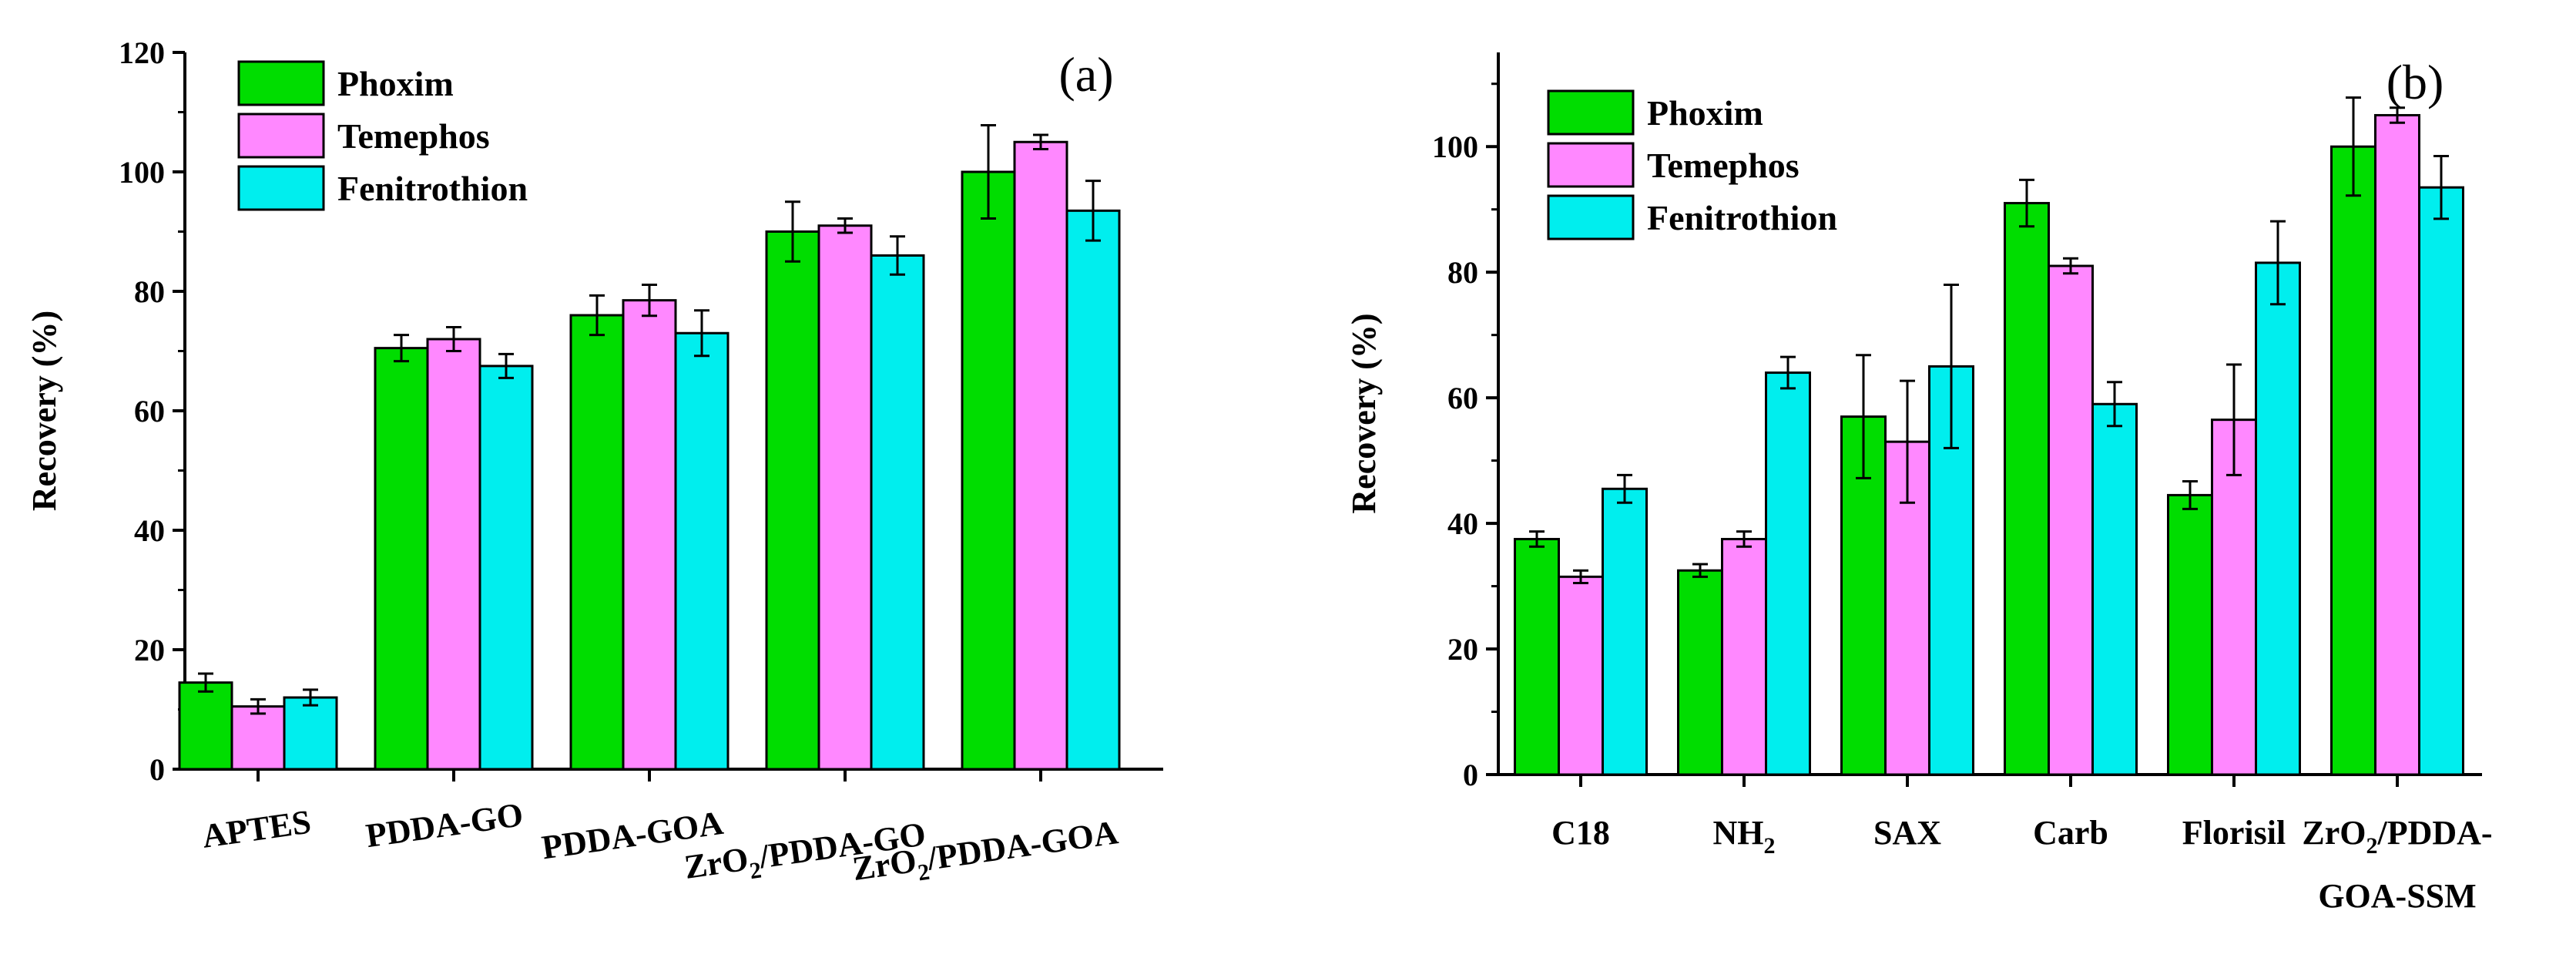  I want to click on category-label-tail: /PDDA-GOA, so click(1022, 845).